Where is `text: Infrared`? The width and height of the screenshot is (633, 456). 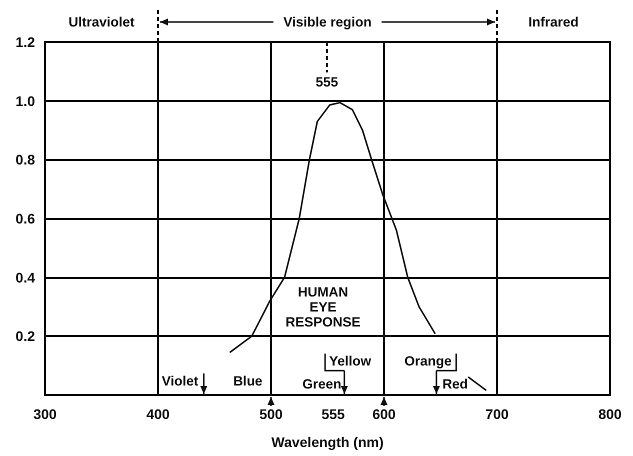 text: Infrared is located at coordinates (553, 22).